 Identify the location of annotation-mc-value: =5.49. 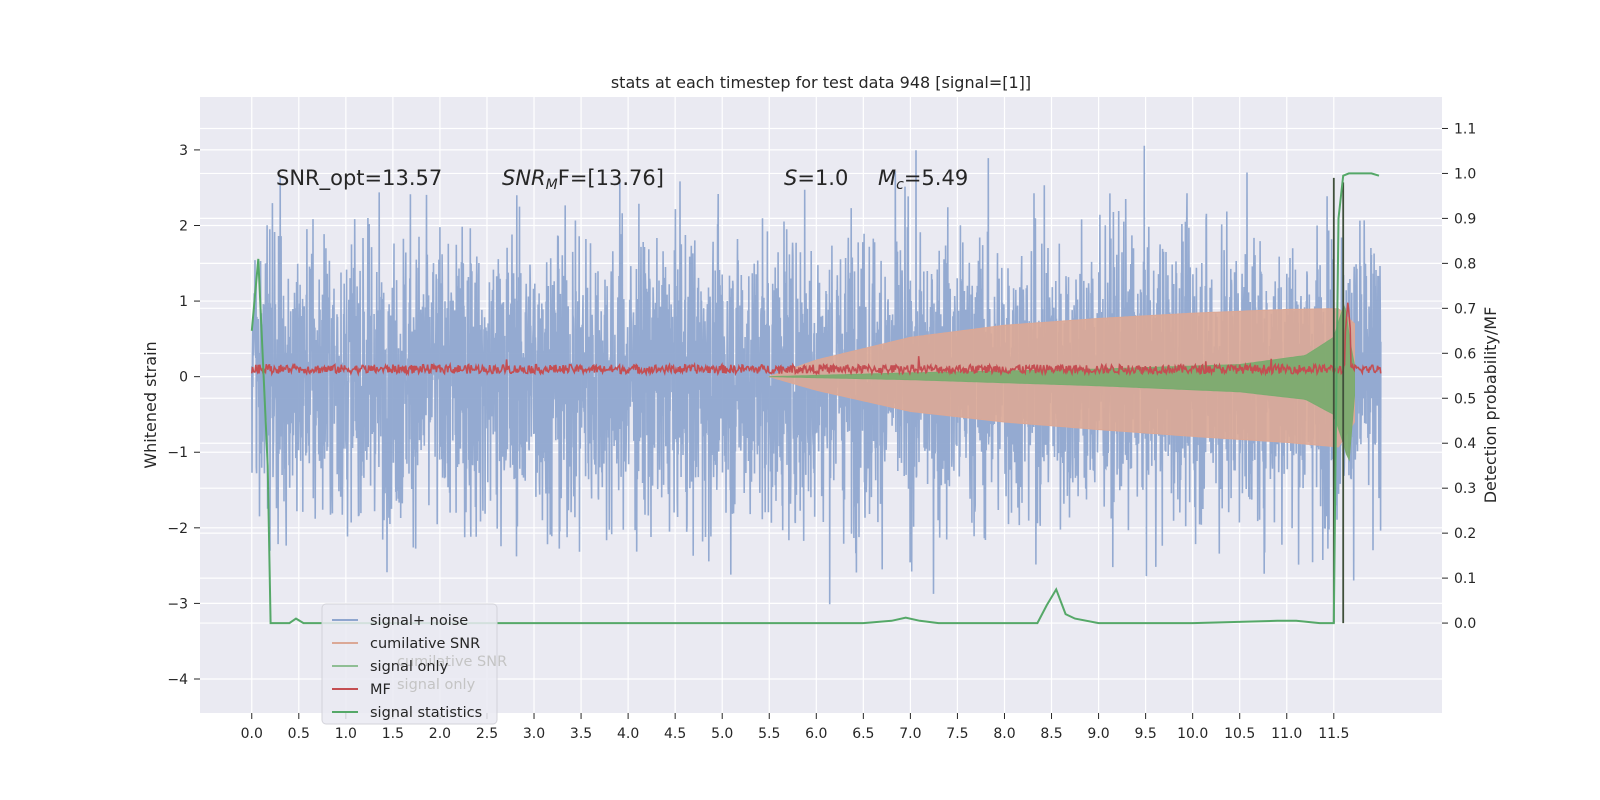
(936, 178).